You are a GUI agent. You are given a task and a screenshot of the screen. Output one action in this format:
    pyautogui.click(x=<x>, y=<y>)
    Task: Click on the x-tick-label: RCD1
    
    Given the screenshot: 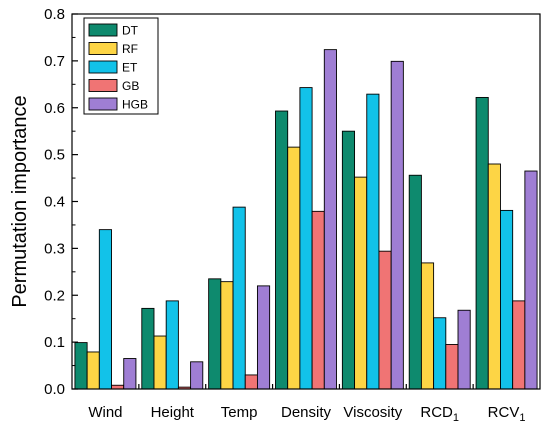 What is the action you would take?
    pyautogui.click(x=439, y=414)
    